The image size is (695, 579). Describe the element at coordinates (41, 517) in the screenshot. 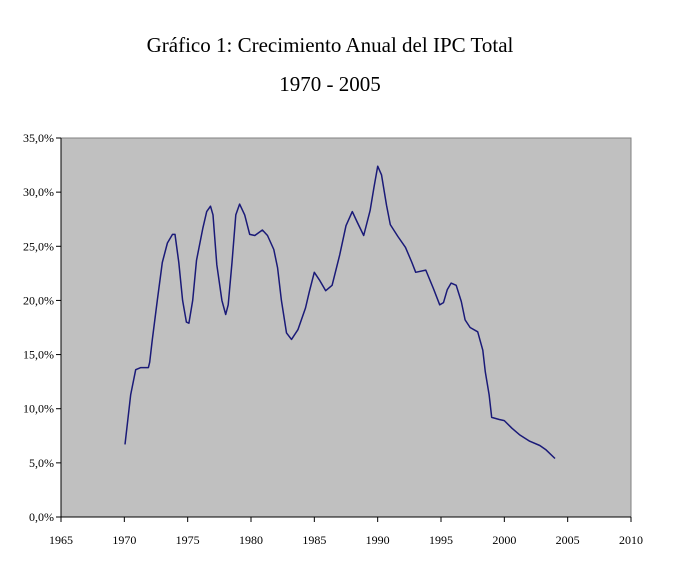

I see `y-tick-label: 0,0%` at that location.